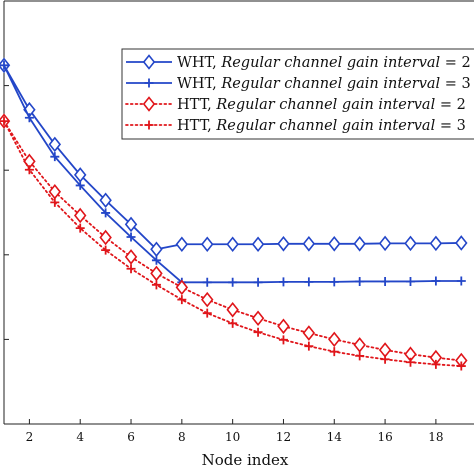 This screenshot has width=474, height=474. Describe the element at coordinates (283, 437) in the screenshot. I see `x-tick-label: 12` at that location.